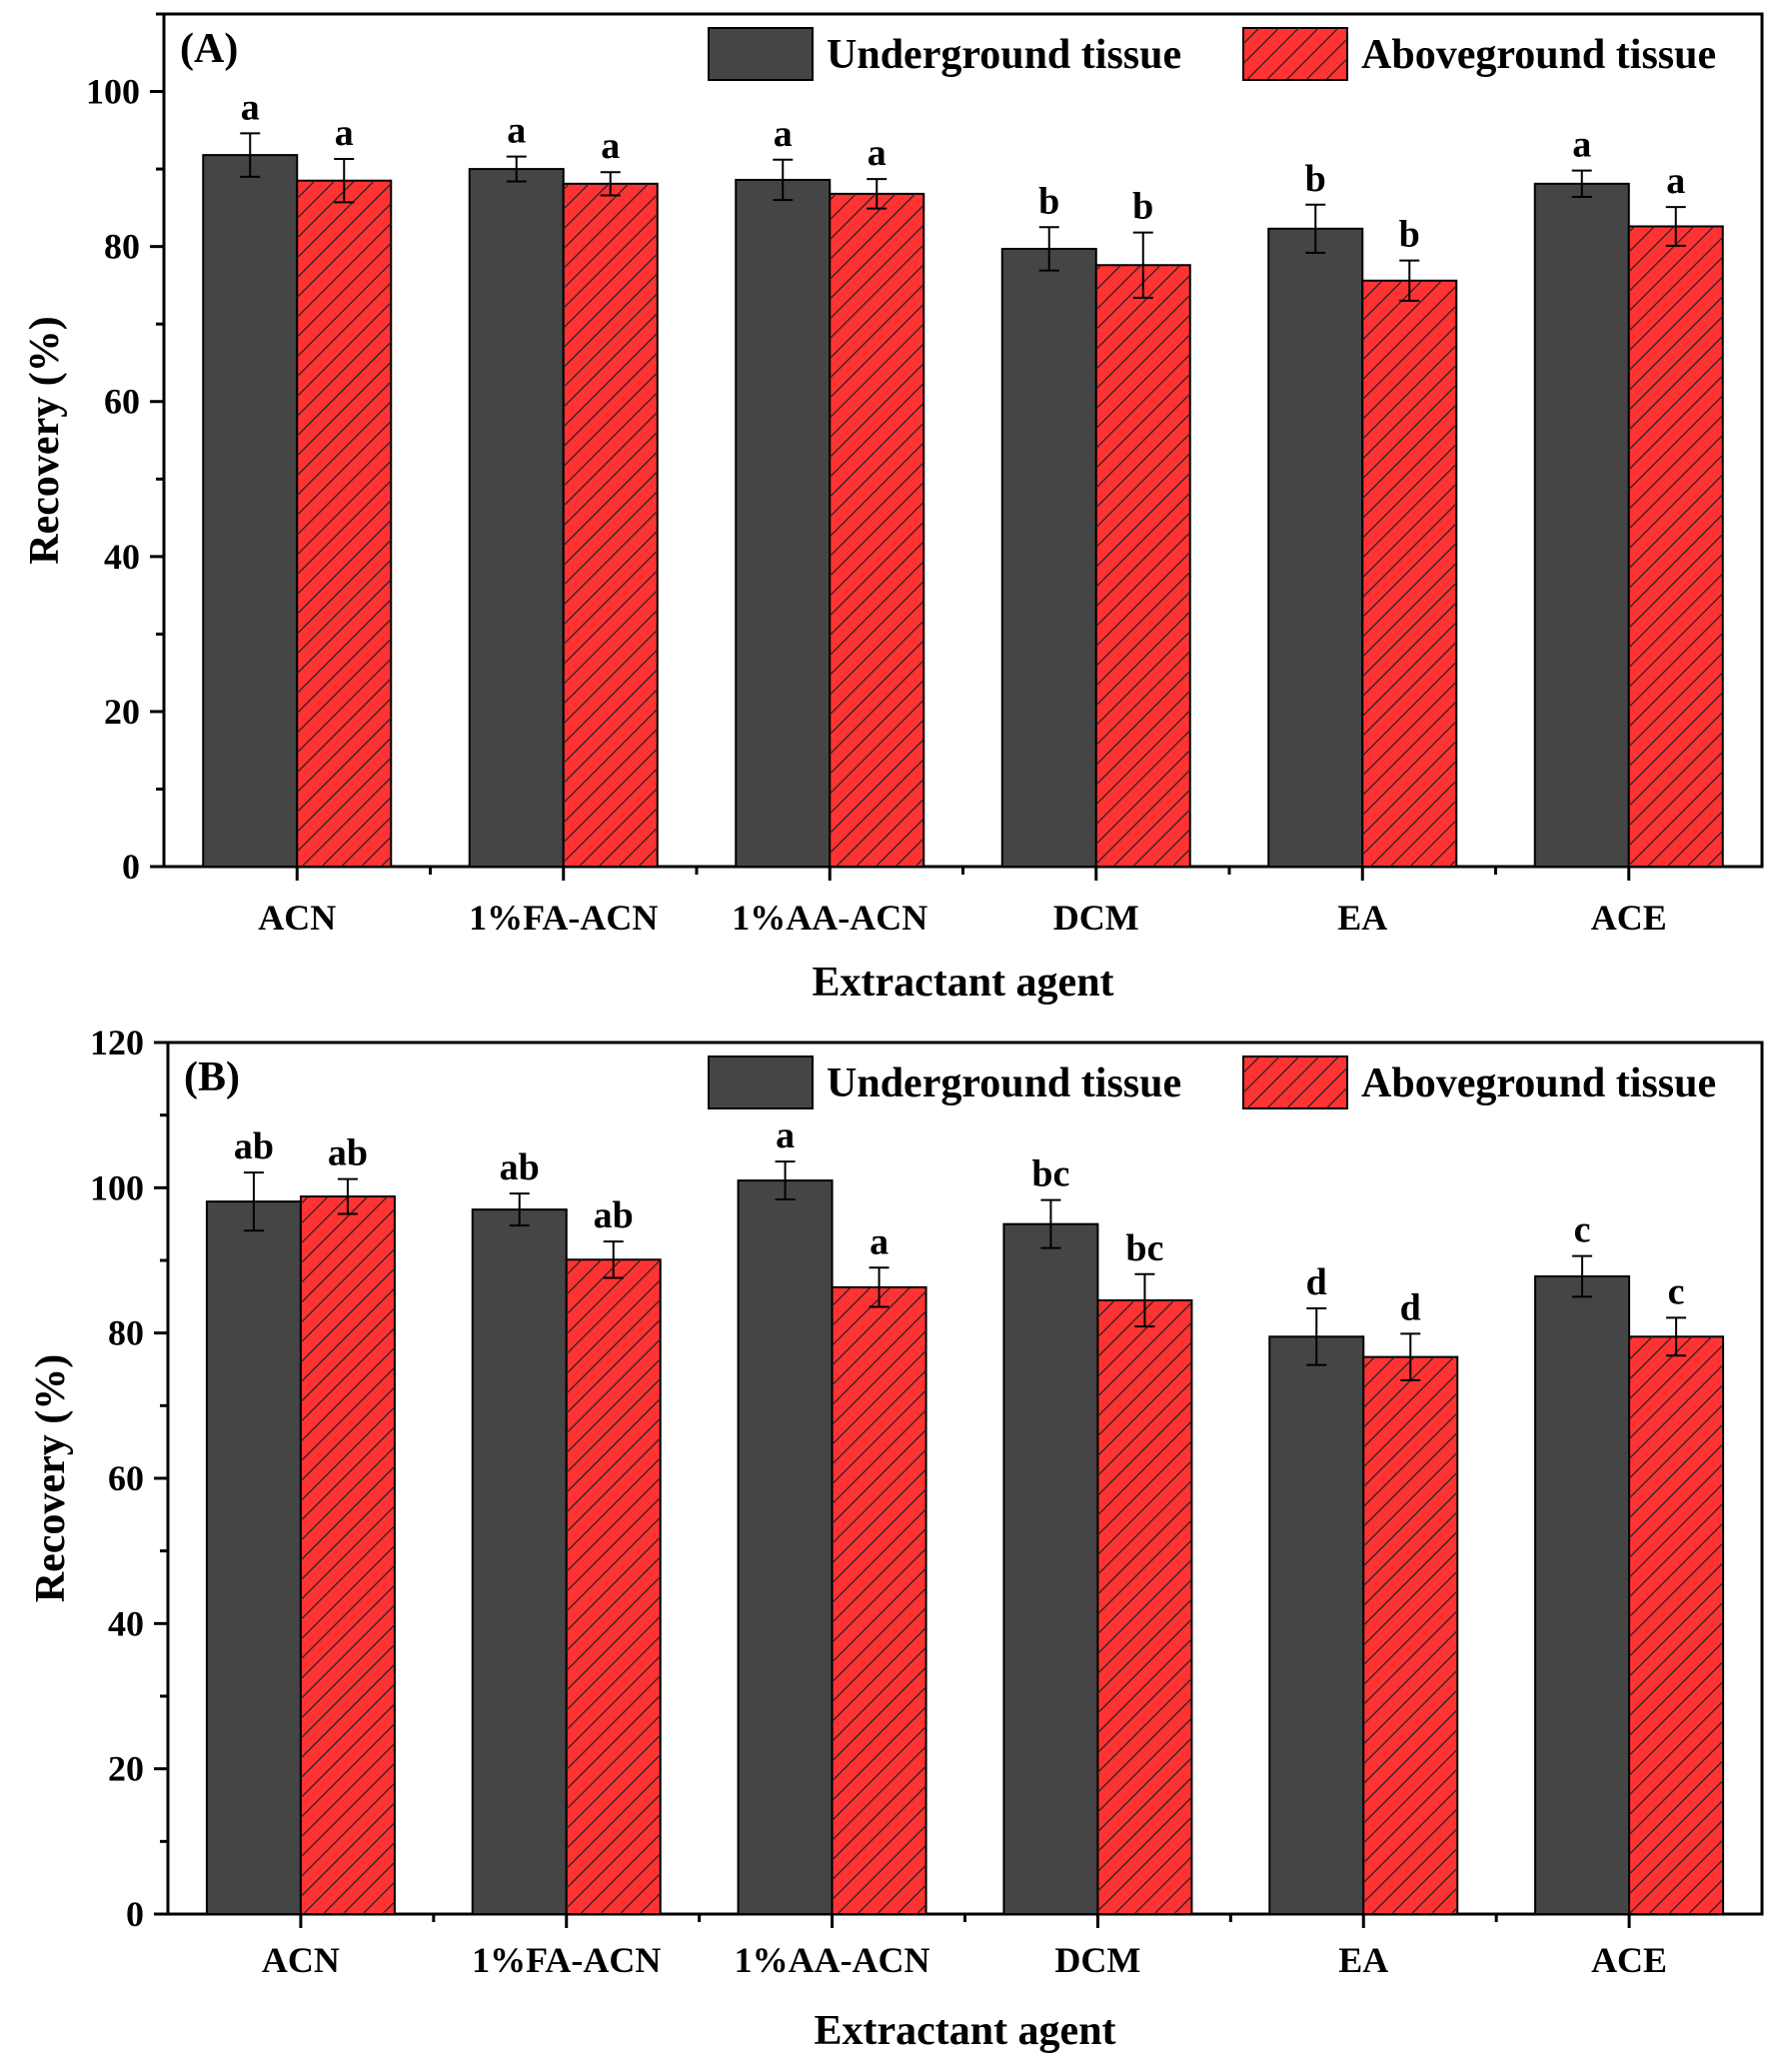 This screenshot has height=2072, width=1786. What do you see at coordinates (117, 1043) in the screenshot?
I see `y-tick-label: 120` at bounding box center [117, 1043].